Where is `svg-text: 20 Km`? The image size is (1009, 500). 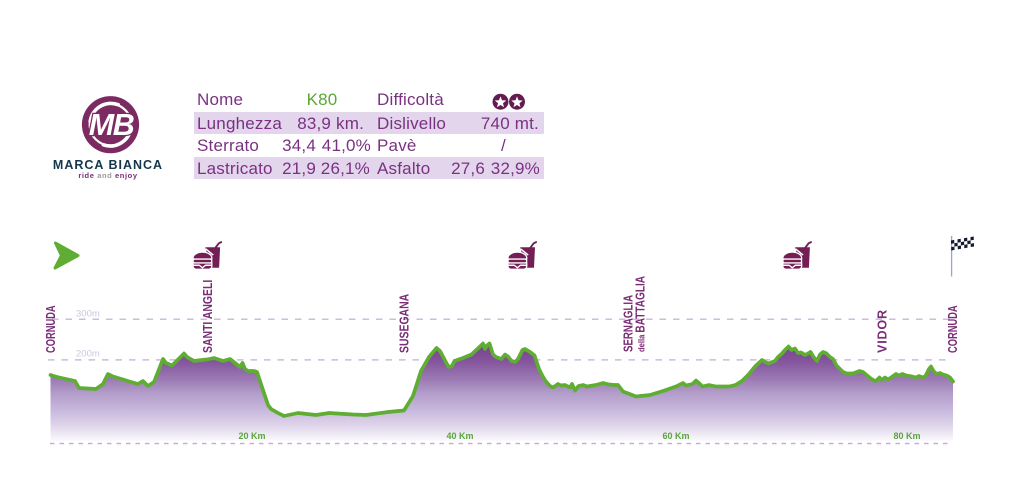
svg-text: 20 Km is located at coordinates (251, 436).